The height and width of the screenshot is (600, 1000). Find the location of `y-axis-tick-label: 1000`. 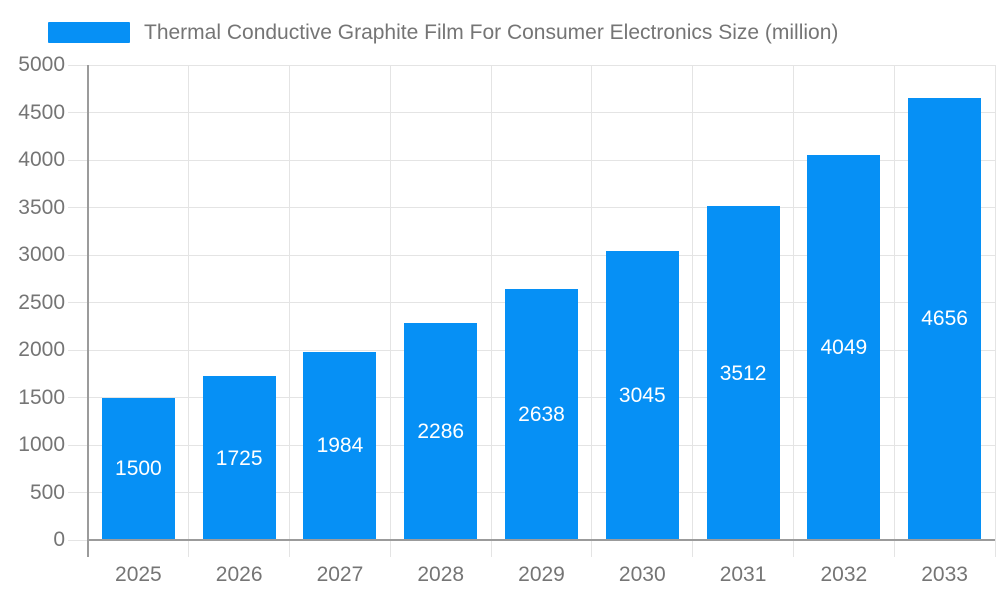

y-axis-tick-label: 1000 is located at coordinates (41, 444).